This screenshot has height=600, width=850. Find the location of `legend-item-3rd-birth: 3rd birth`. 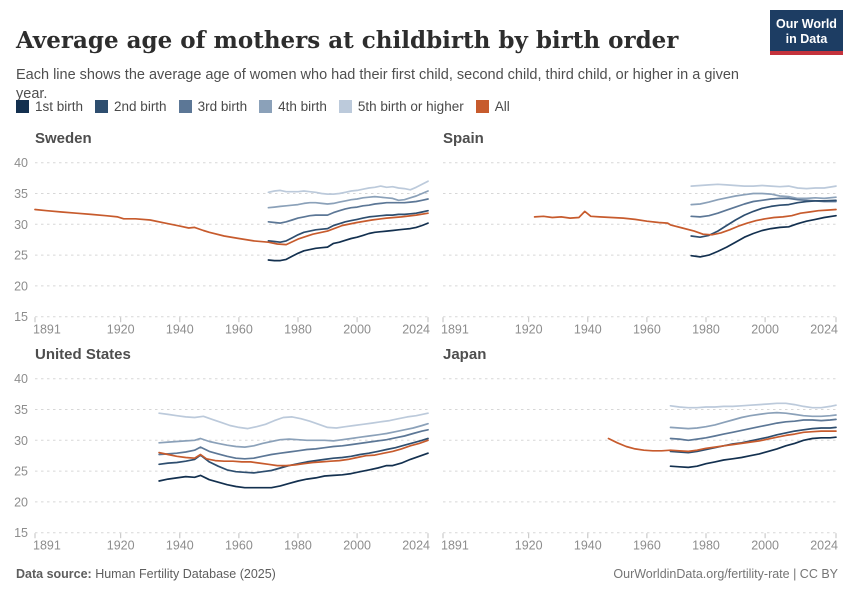

legend-item-3rd-birth: 3rd birth is located at coordinates (213, 106).